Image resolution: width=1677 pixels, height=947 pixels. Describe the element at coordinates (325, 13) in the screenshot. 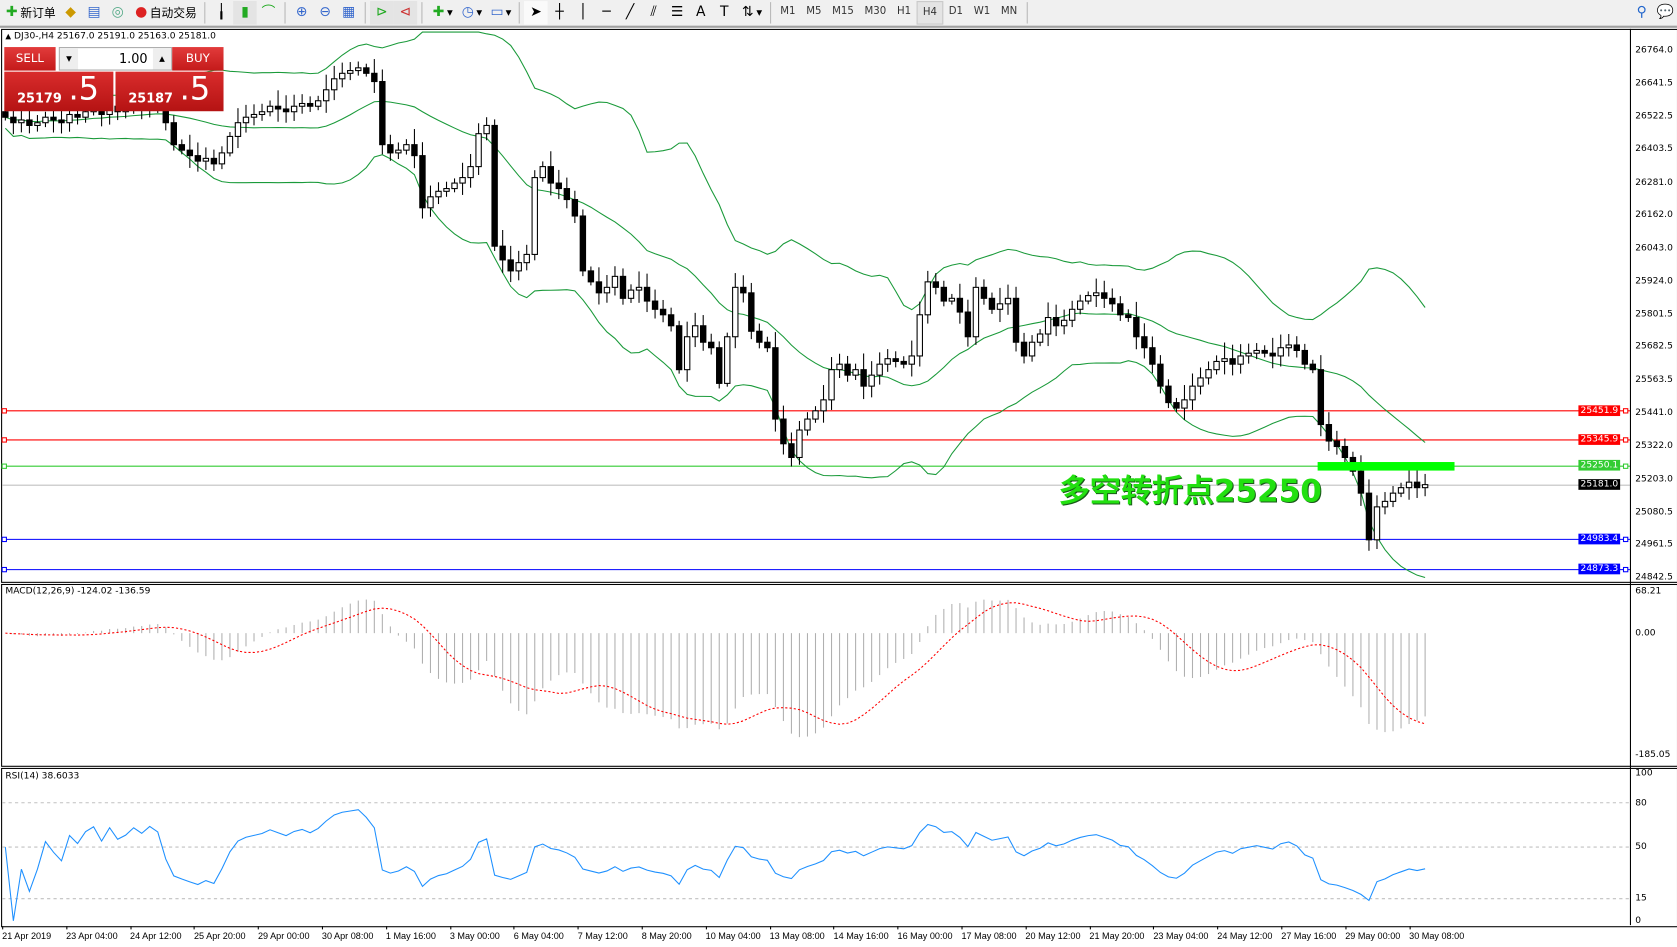

I see `zoom-out-button: ⊖` at that location.